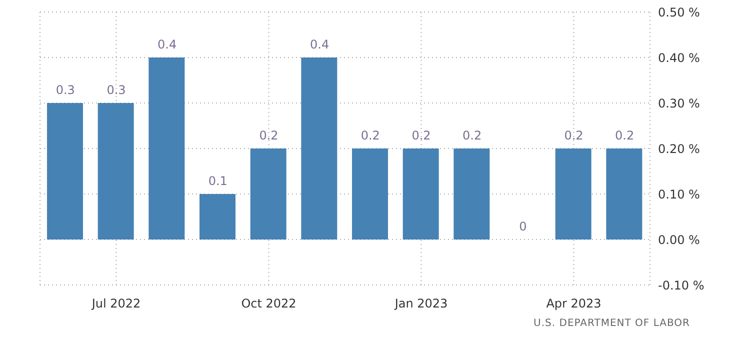  I want to click on y-tick-label: 0.40 %, so click(679, 57).